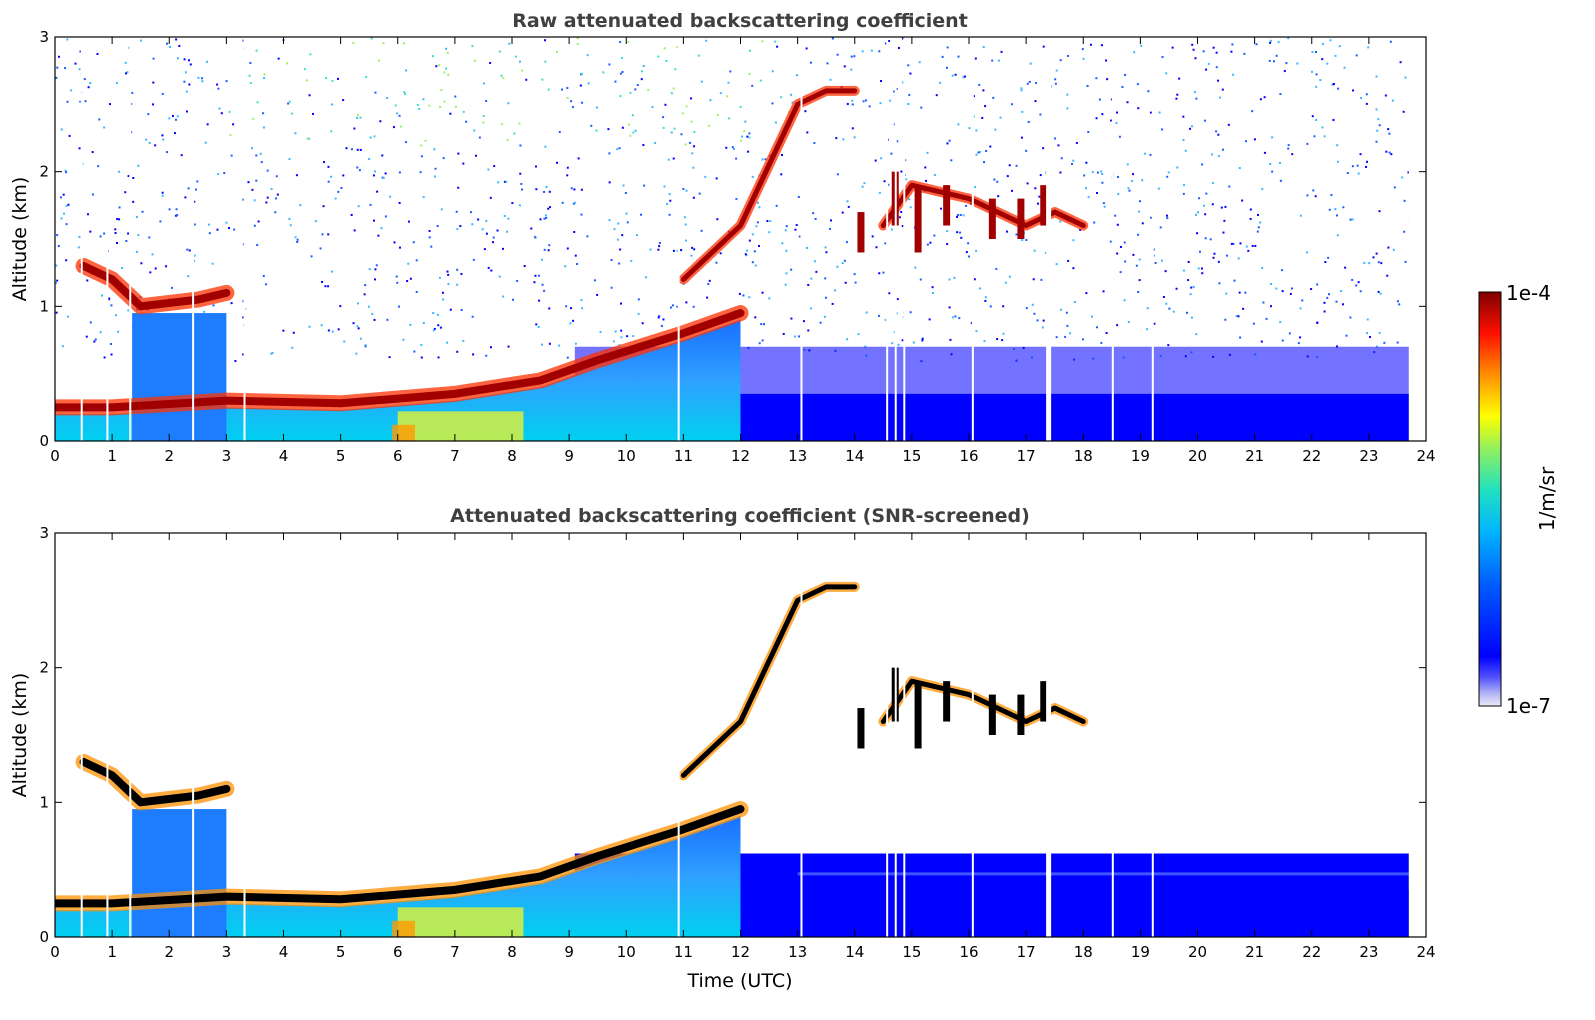 This screenshot has height=1020, width=1595. I want to click on aerosol-band, so click(1103, 874).